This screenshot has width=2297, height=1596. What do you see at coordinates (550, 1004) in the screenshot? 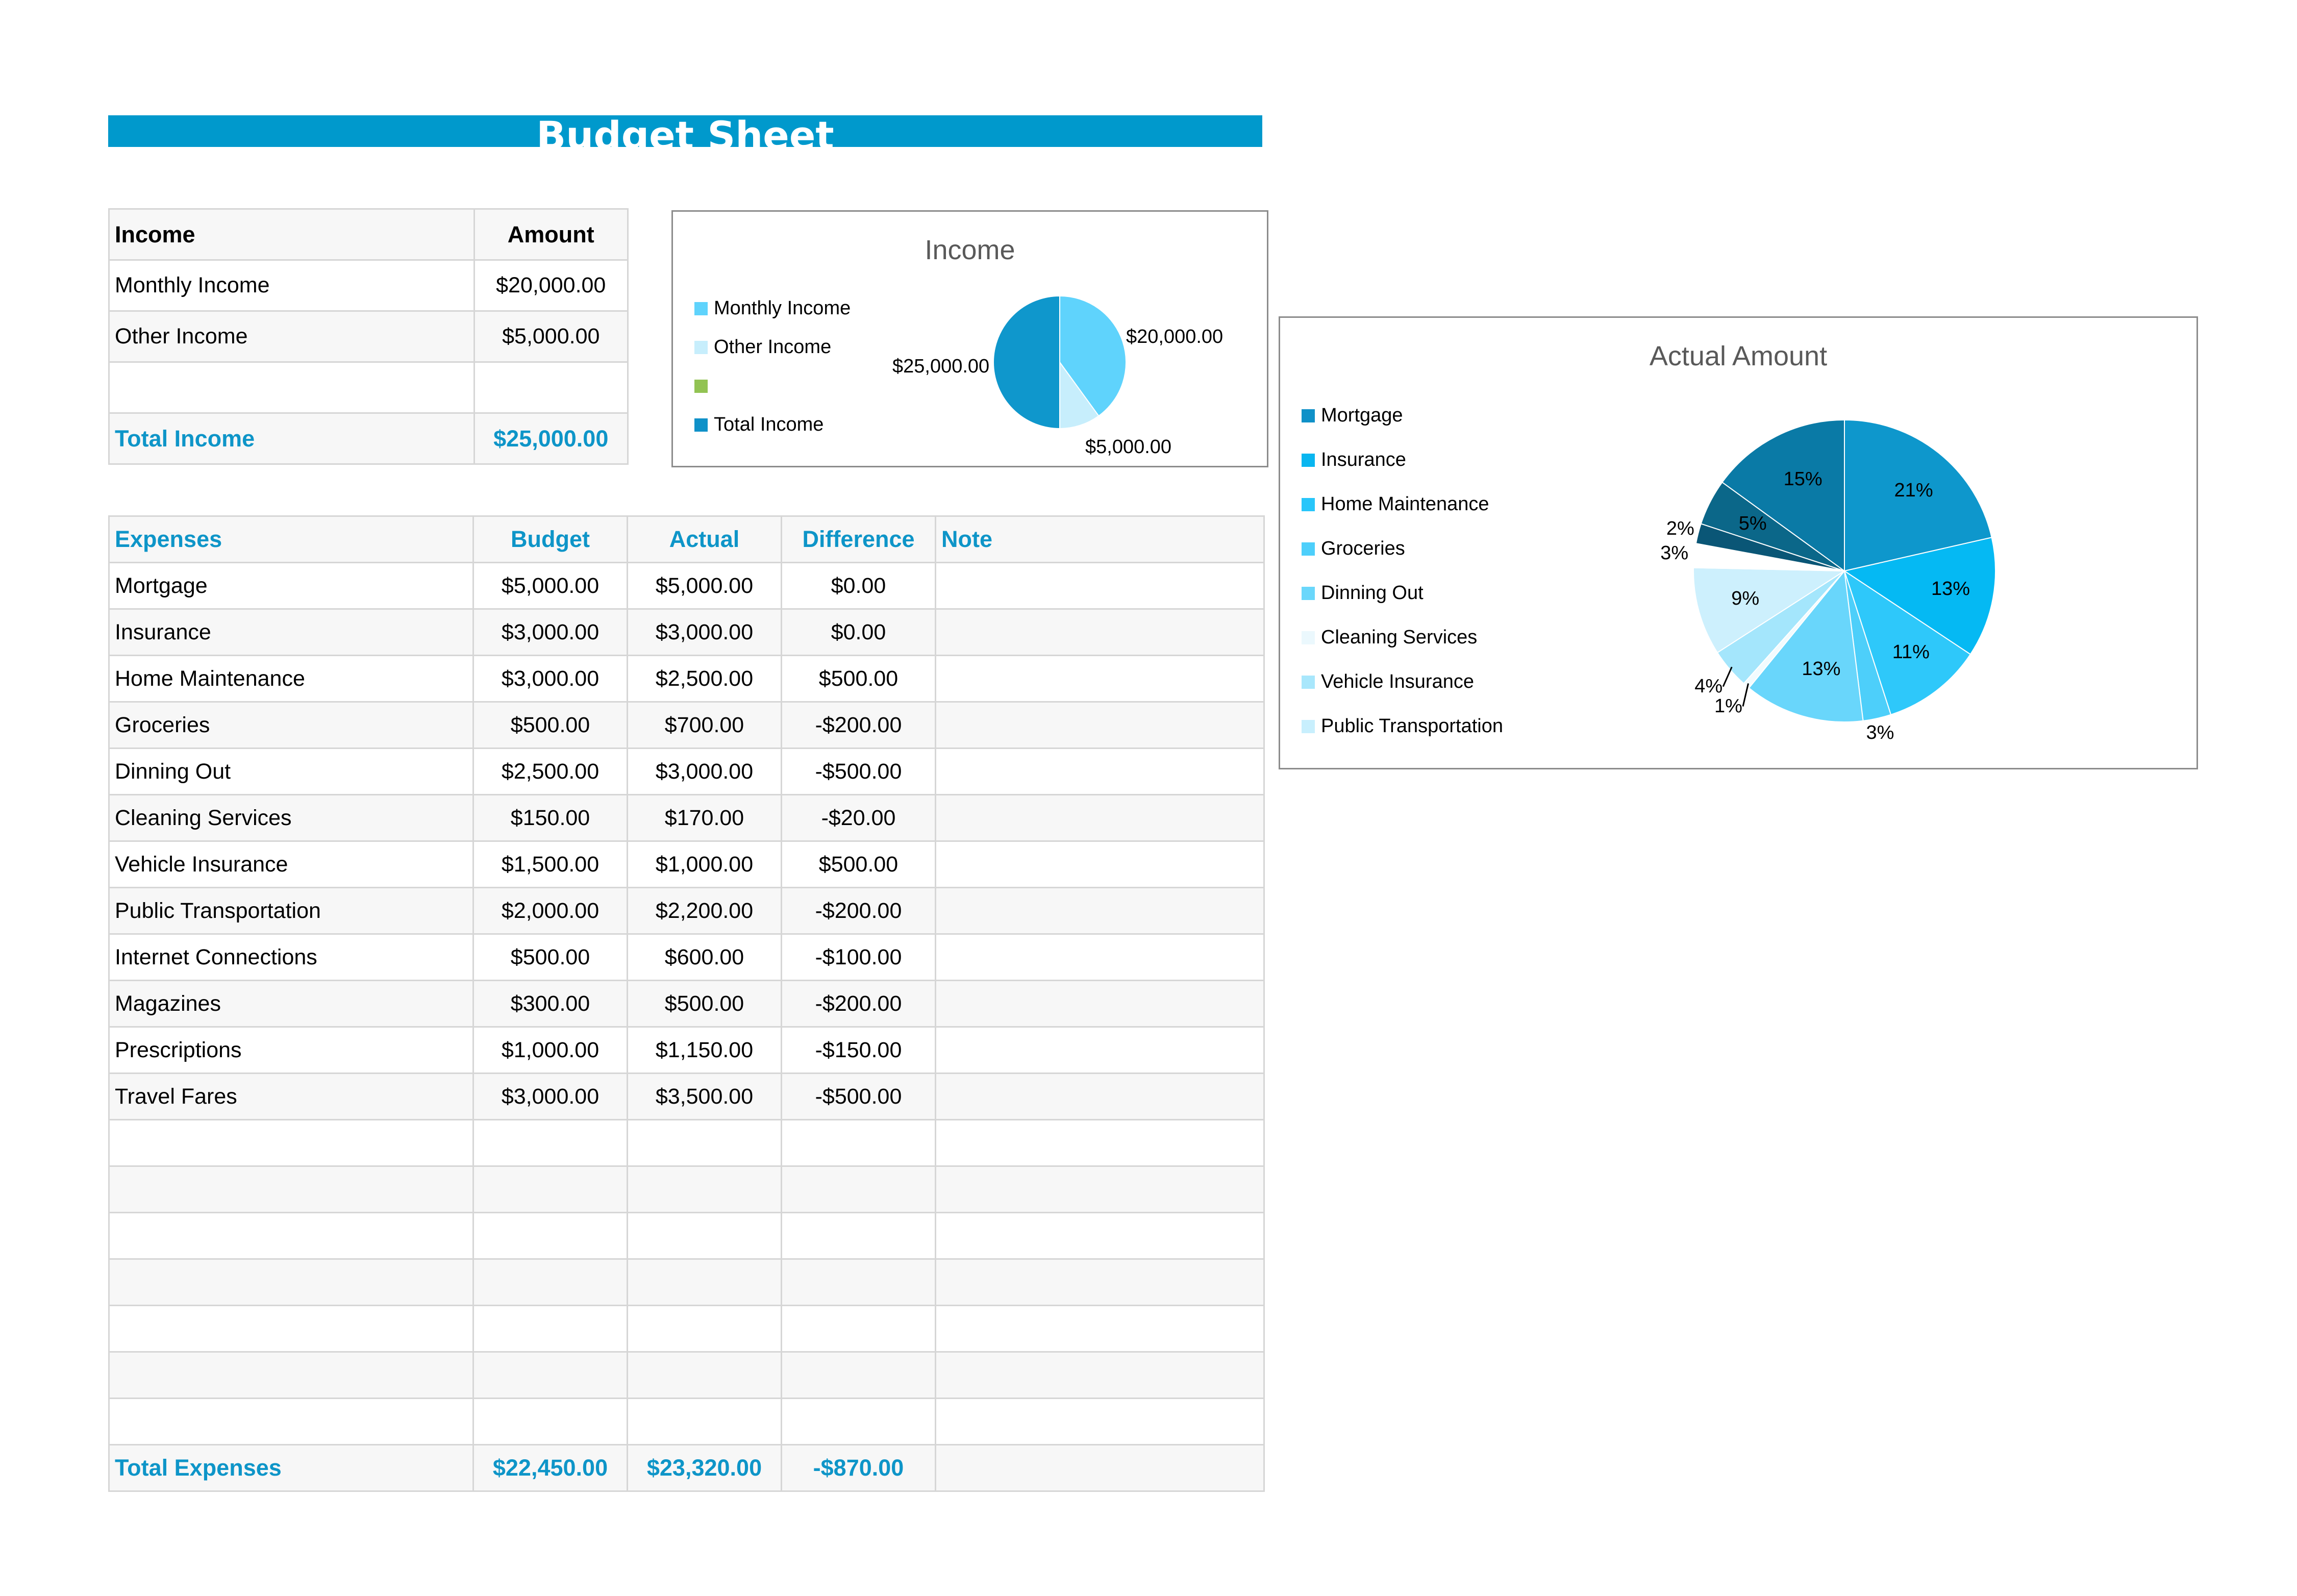
I see `table-cell: $300.00` at bounding box center [550, 1004].